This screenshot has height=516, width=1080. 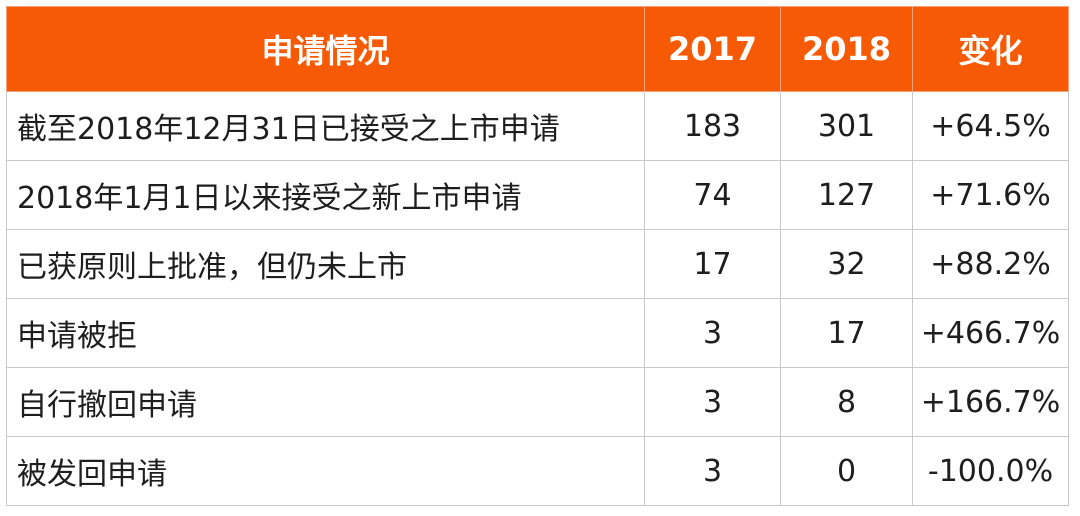 I want to click on header-2018: 2018, so click(x=846, y=49).